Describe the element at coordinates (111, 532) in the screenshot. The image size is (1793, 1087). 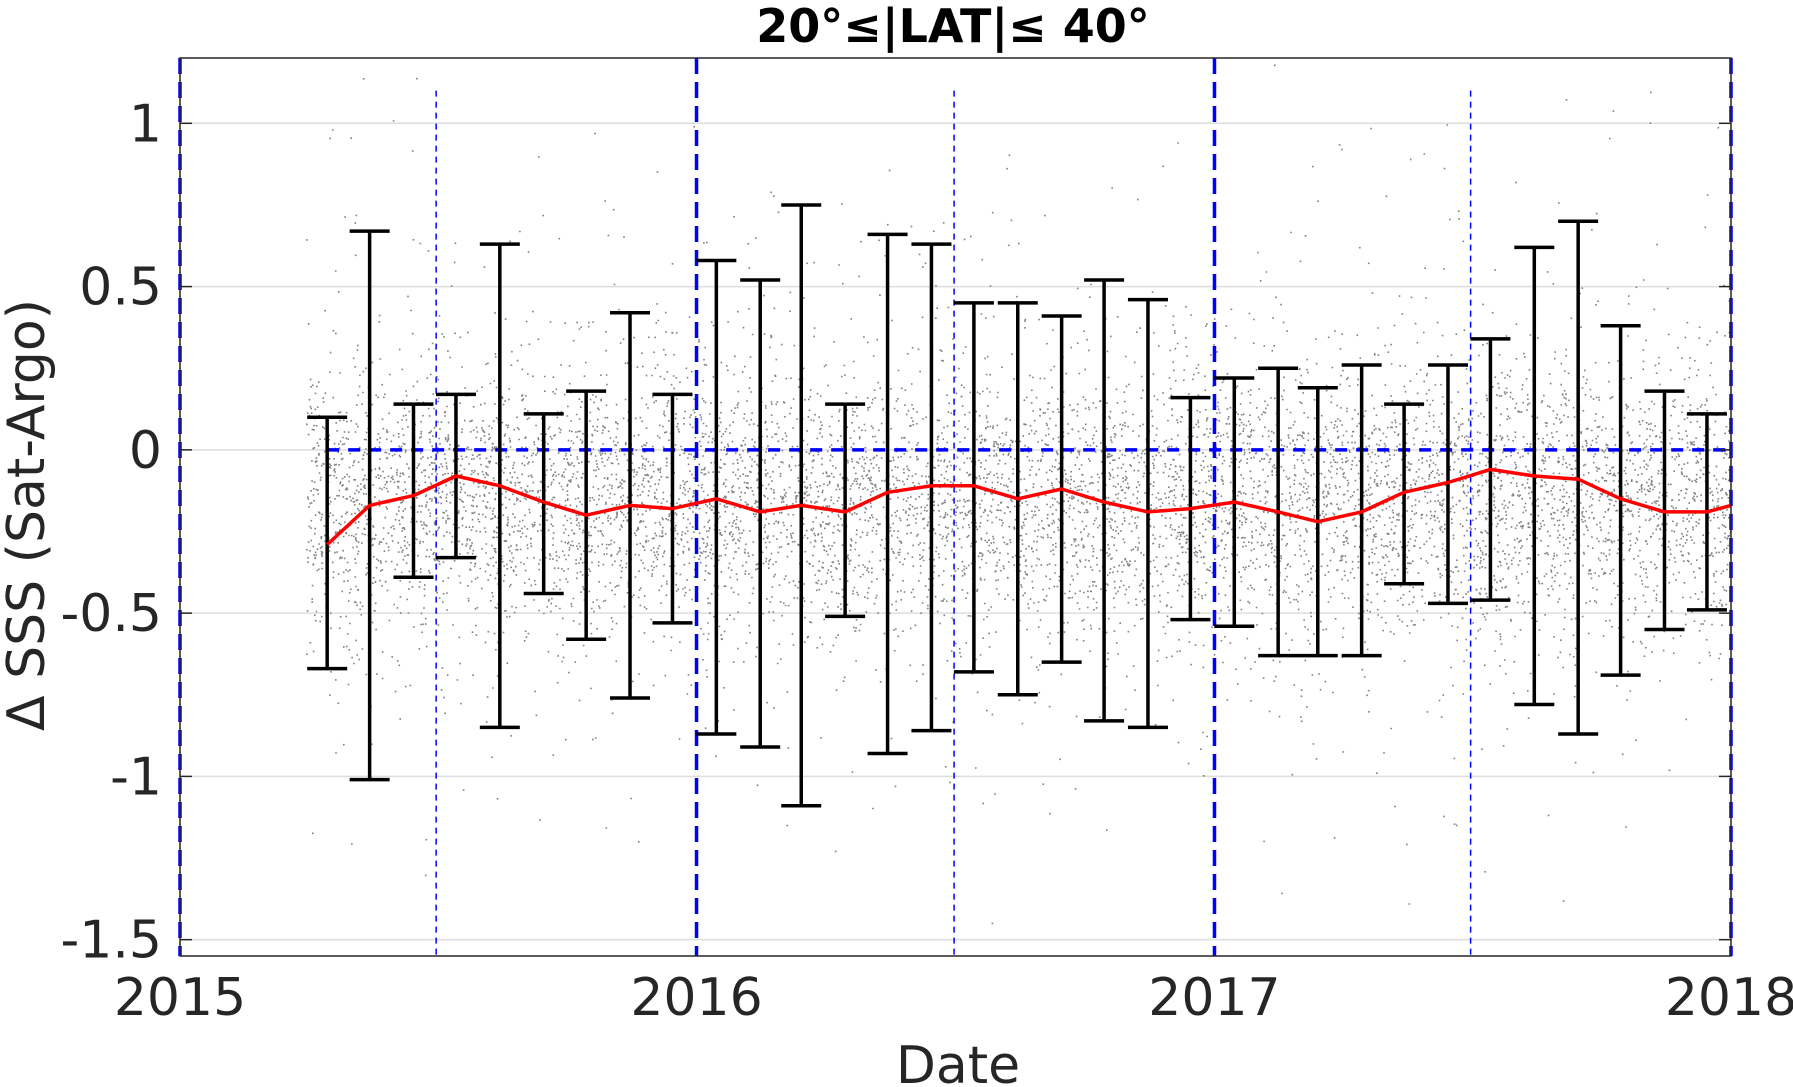
I see `y-tick-labels: 1 0.5 0 -0.5 -1 -1.5` at that location.